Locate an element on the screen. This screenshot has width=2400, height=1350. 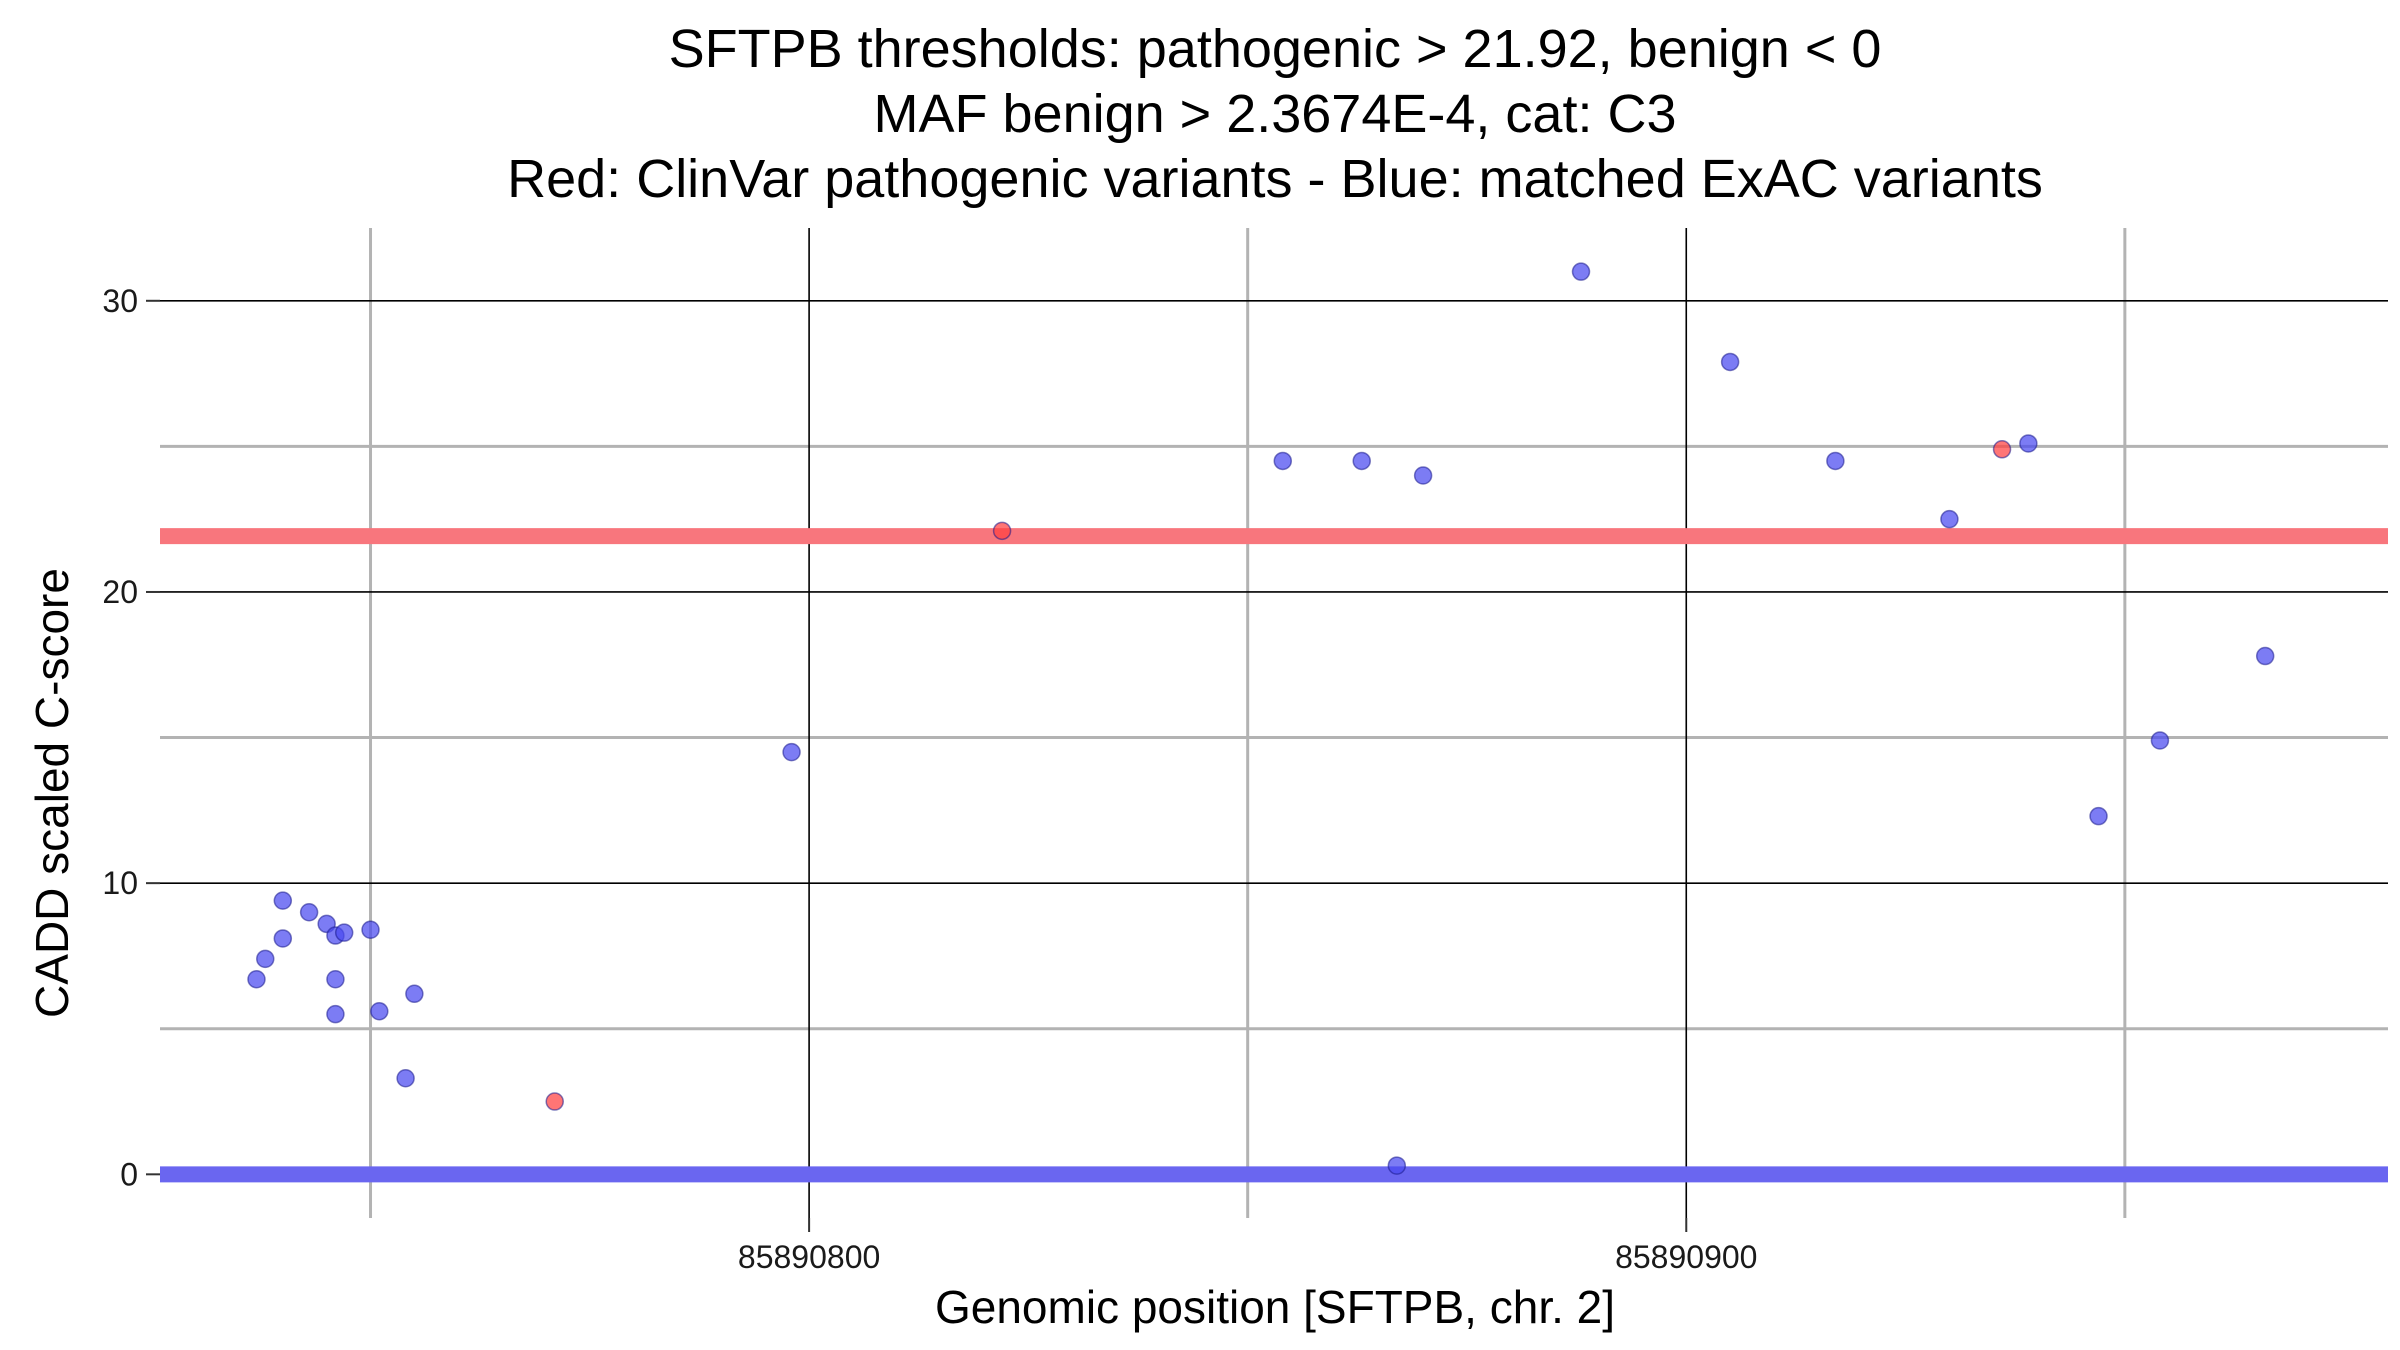
x-tick-label-1: 85890900 is located at coordinates (1686, 1257).